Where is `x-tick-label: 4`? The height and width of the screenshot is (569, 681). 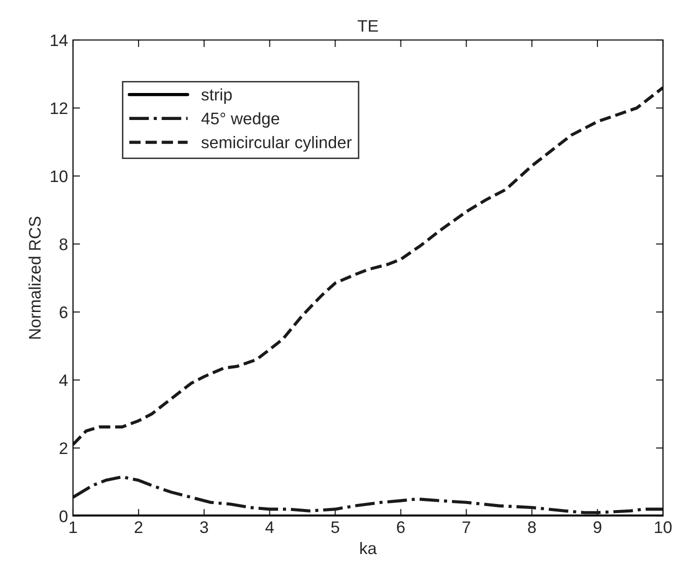
x-tick-label: 4 is located at coordinates (269, 527).